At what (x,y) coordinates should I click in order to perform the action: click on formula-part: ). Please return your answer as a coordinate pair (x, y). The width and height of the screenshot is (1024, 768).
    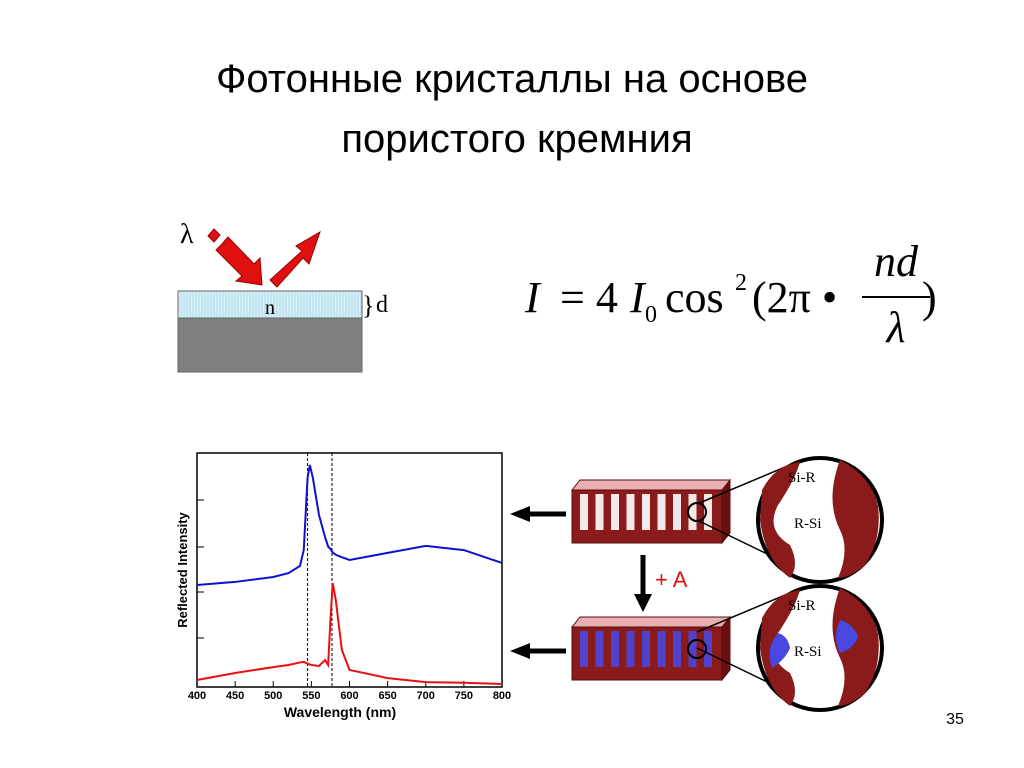
    Looking at the image, I should click on (929, 297).